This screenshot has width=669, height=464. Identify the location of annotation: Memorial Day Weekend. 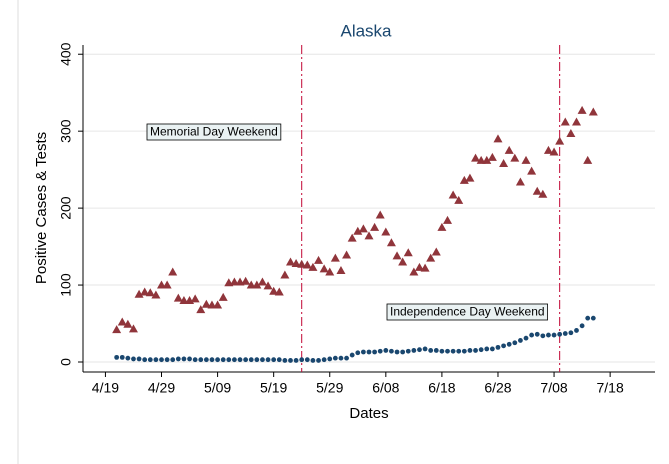
(214, 132).